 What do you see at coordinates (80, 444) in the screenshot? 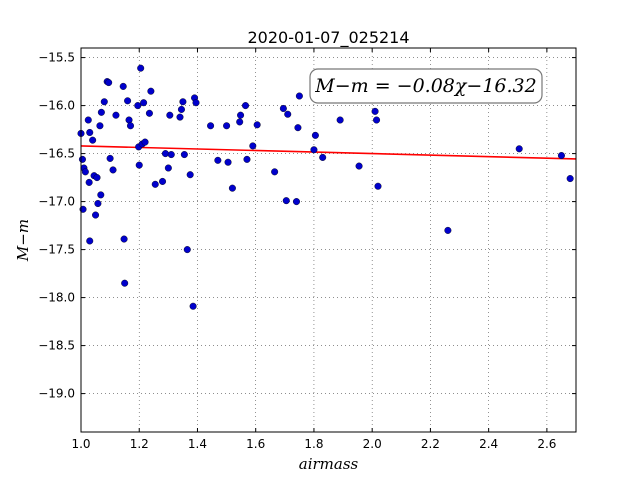
I see `x-tick-label: 1.0` at bounding box center [80, 444].